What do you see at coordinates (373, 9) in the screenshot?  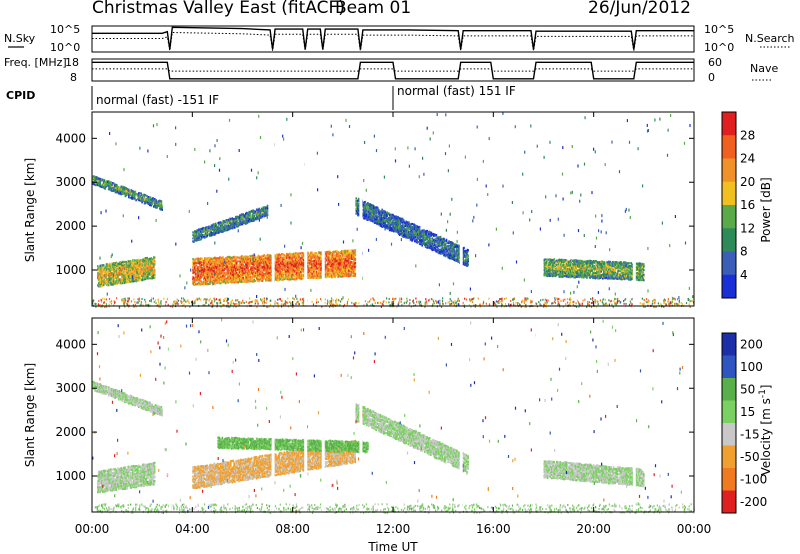 I see `beam-label: Beam 01` at bounding box center [373, 9].